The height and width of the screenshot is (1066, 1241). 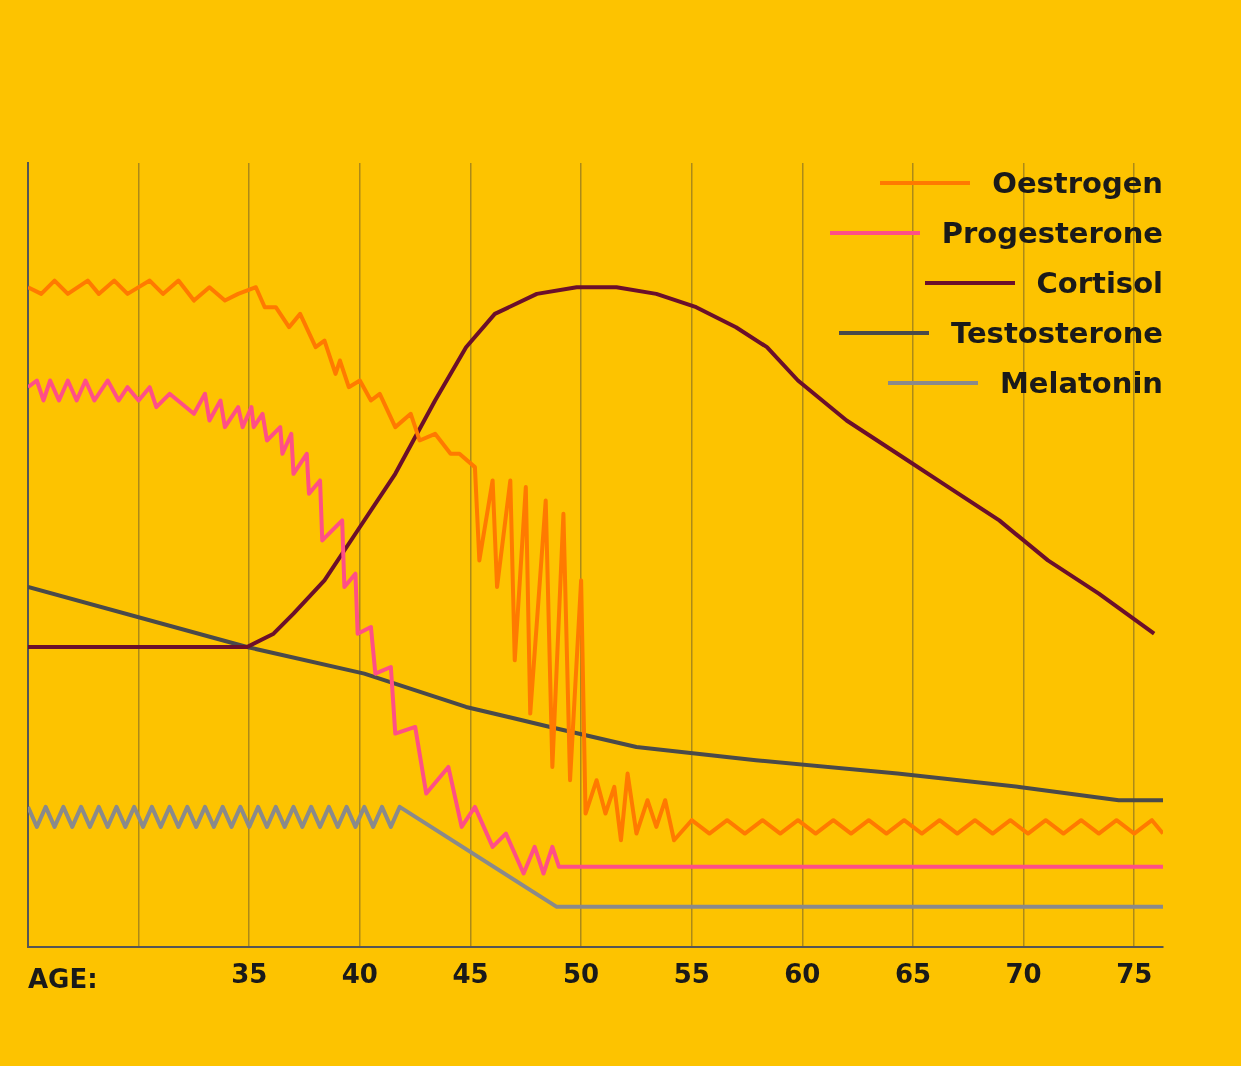 What do you see at coordinates (802, 974) in the screenshot?
I see `x-tick-label: 60` at bounding box center [802, 974].